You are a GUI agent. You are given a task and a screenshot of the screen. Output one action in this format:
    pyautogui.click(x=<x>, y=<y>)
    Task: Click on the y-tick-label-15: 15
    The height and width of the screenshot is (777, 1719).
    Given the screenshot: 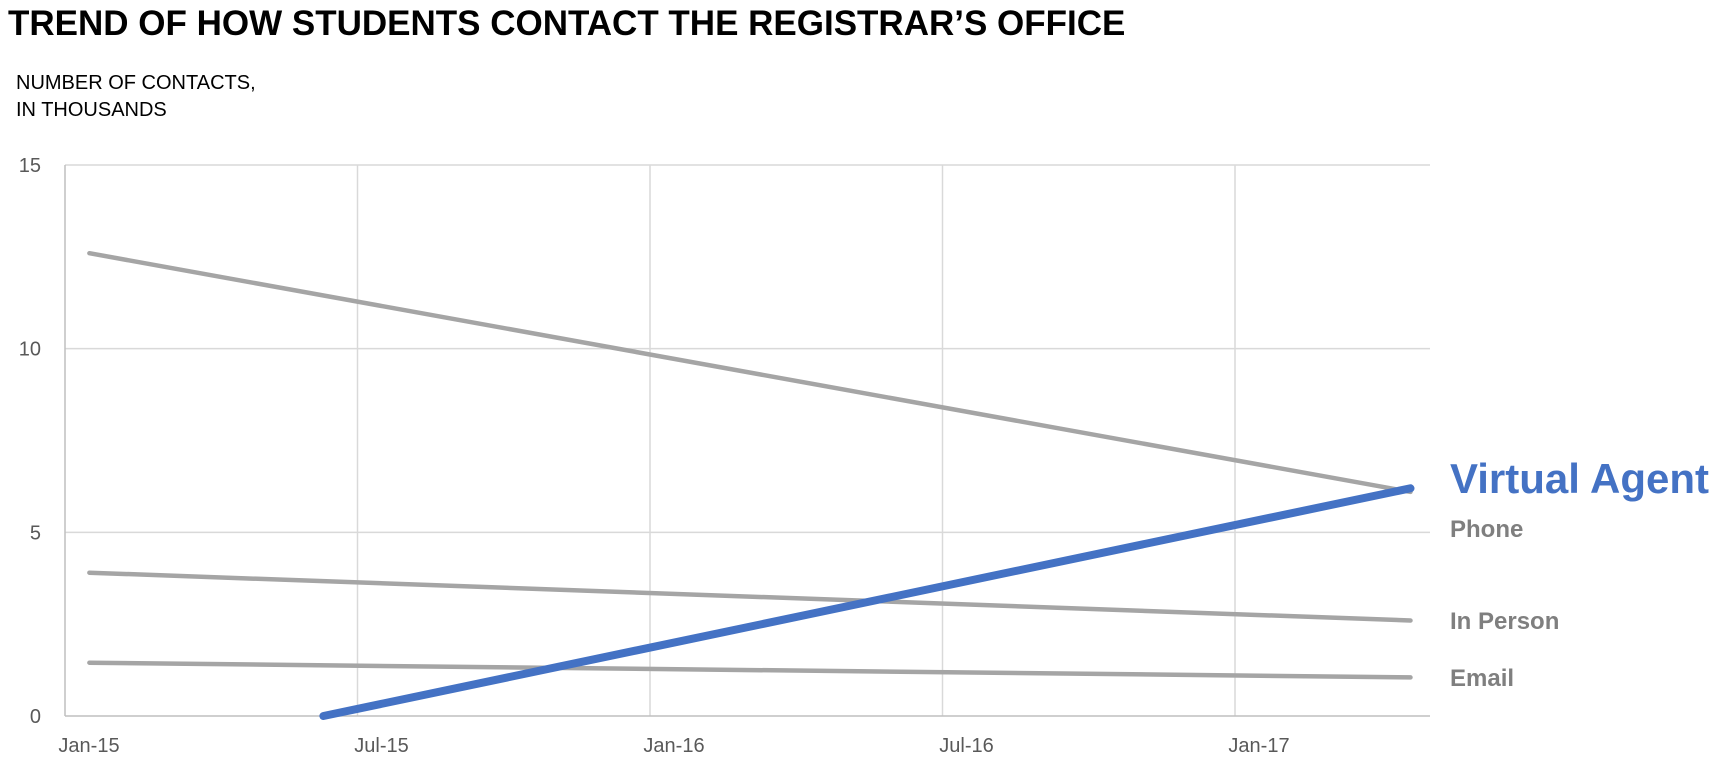 What is the action you would take?
    pyautogui.click(x=30, y=166)
    